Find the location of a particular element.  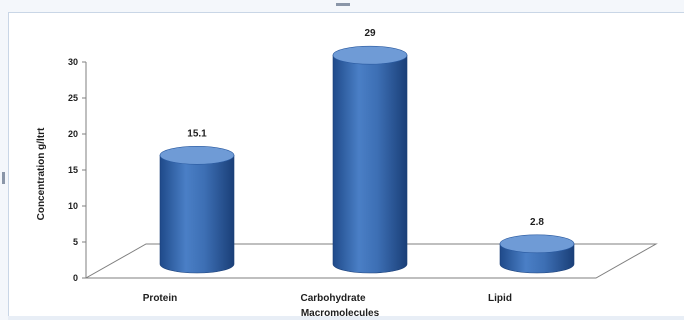

data-label: 2.8 is located at coordinates (537, 222).